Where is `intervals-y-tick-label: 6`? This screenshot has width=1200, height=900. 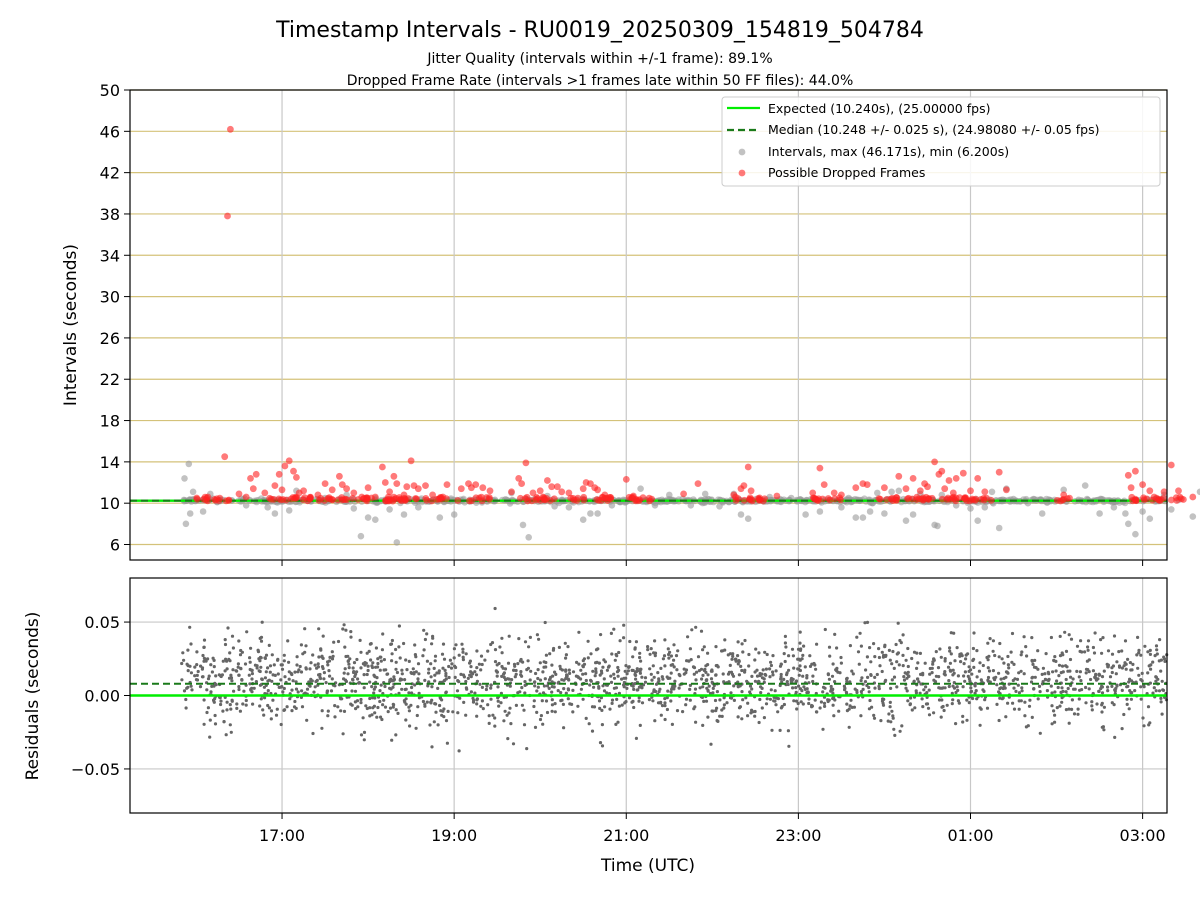 intervals-y-tick-label: 6 is located at coordinates (115, 545).